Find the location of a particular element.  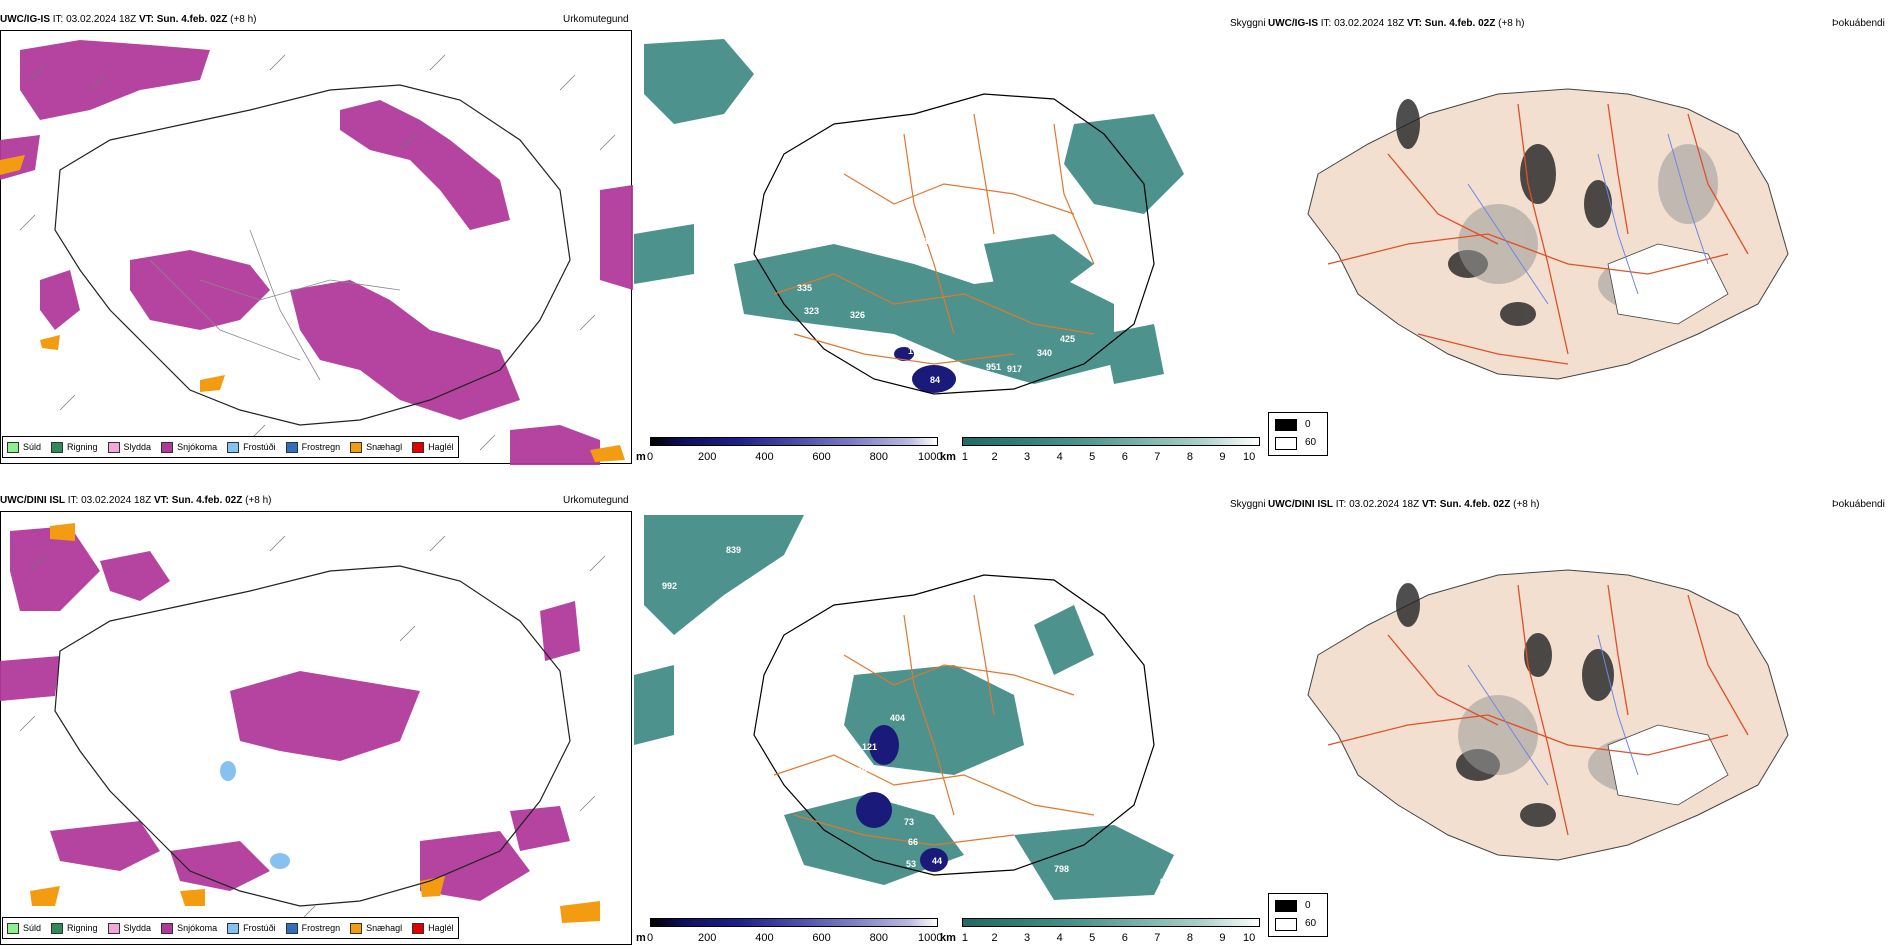

vis-label: 917 is located at coordinates (1014, 369).